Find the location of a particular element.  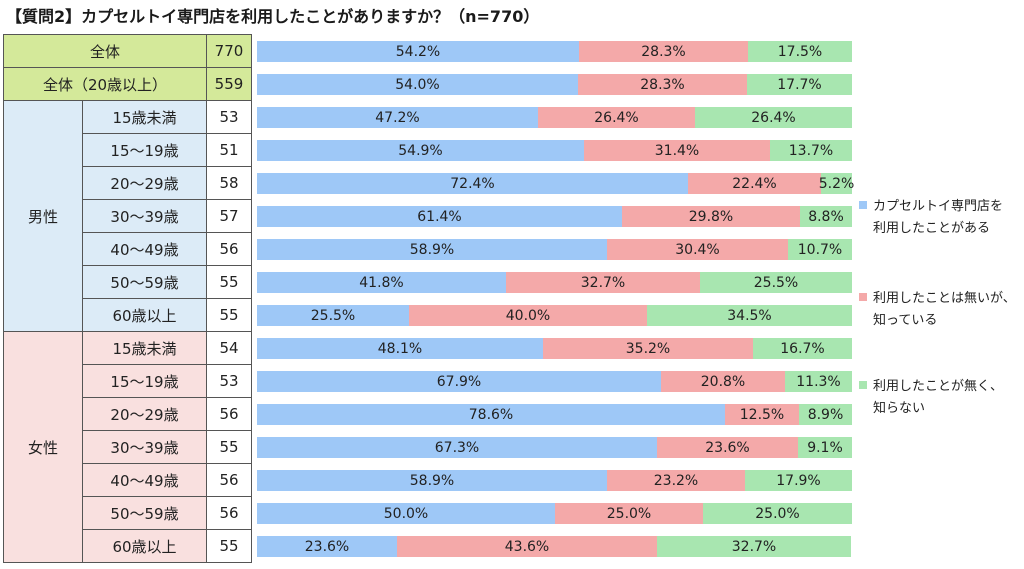

sample-size-cell: 51 is located at coordinates (229, 150).